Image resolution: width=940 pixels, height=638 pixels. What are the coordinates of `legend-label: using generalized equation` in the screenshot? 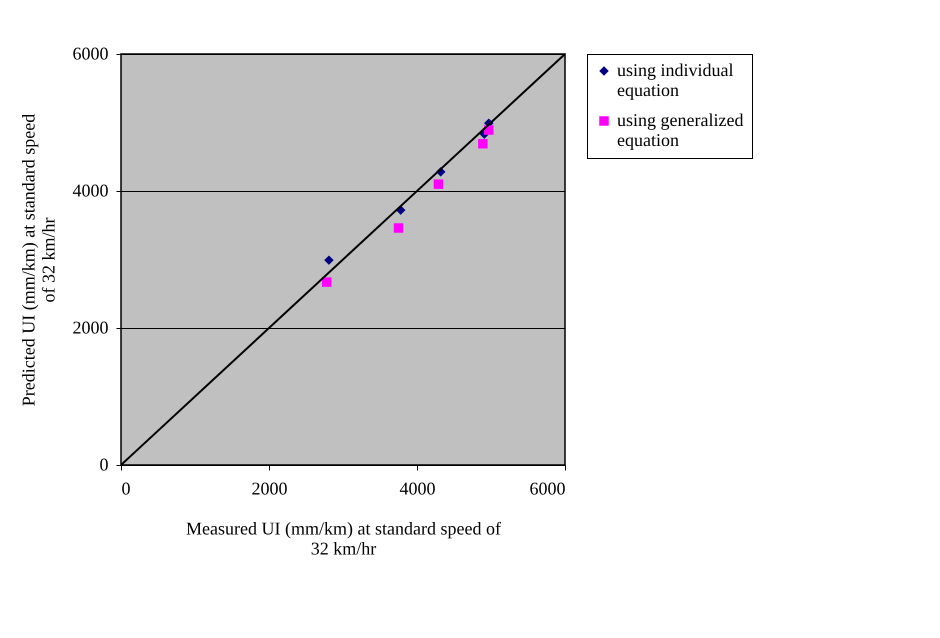 It's located at (680, 130).